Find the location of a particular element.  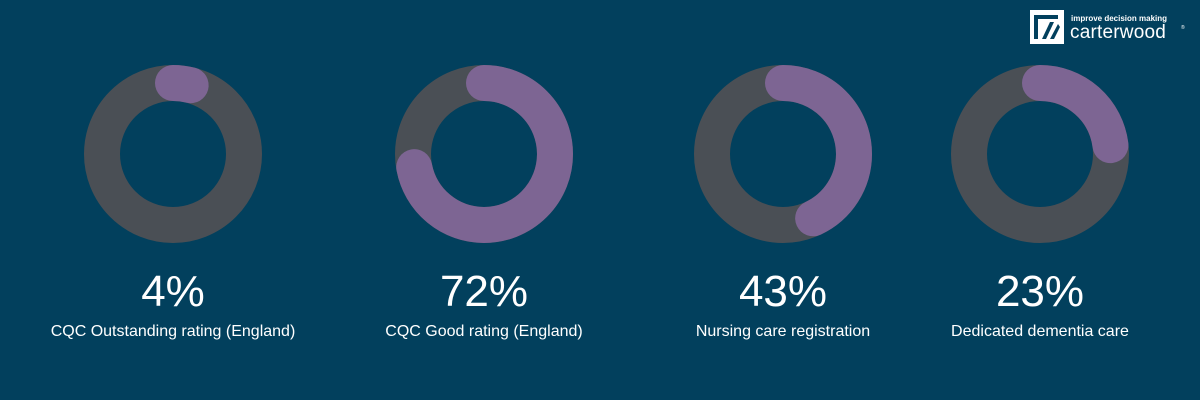

logo-name: carterwood is located at coordinates (1118, 32).